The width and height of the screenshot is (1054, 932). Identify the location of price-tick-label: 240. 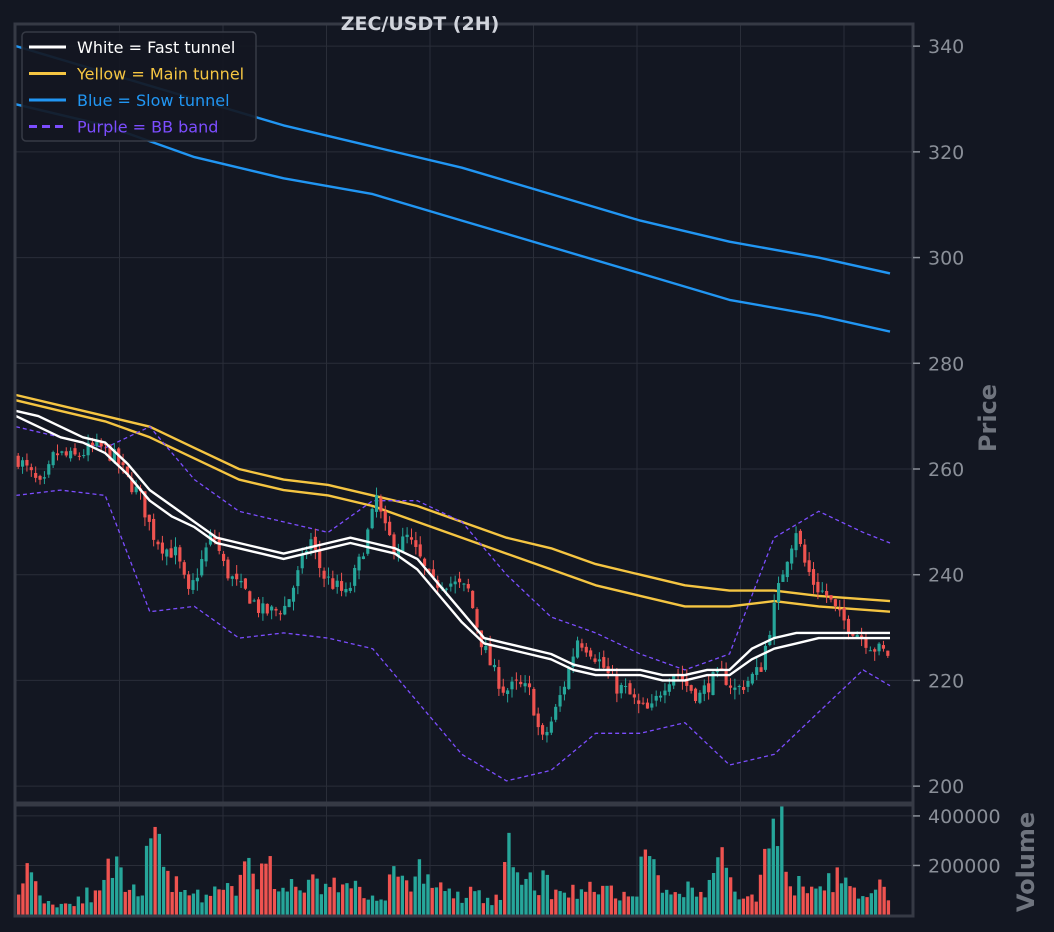
(946, 576).